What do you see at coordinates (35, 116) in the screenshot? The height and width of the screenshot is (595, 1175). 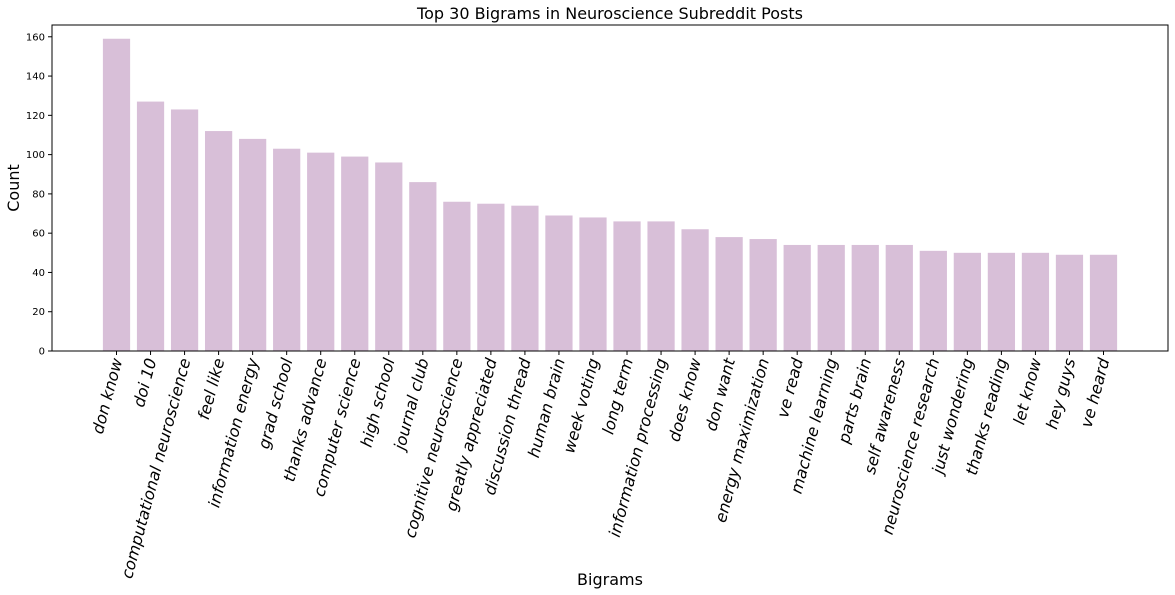 I see `y-tick-label: 120` at bounding box center [35, 116].